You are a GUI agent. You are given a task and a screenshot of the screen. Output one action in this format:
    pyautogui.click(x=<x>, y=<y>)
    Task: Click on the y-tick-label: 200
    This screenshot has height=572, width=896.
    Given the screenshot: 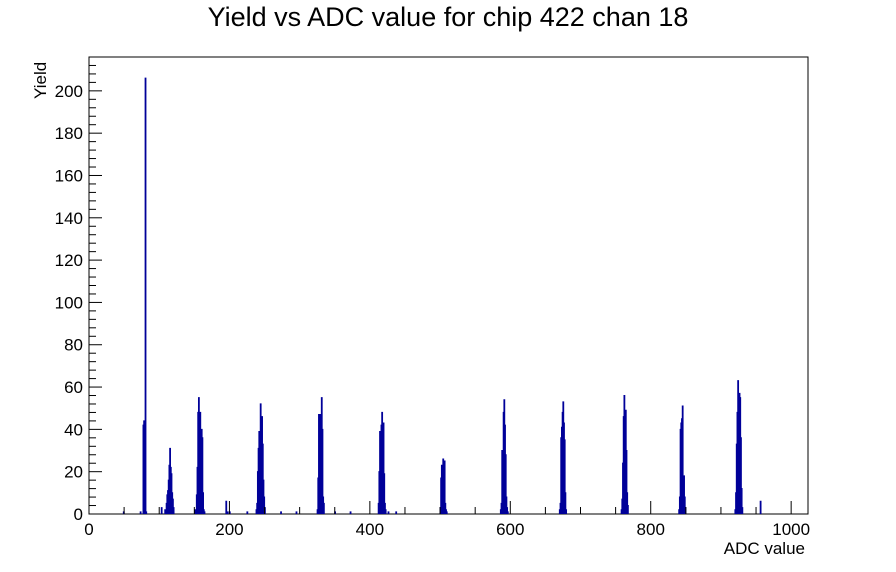 What is the action you would take?
    pyautogui.click(x=69, y=91)
    